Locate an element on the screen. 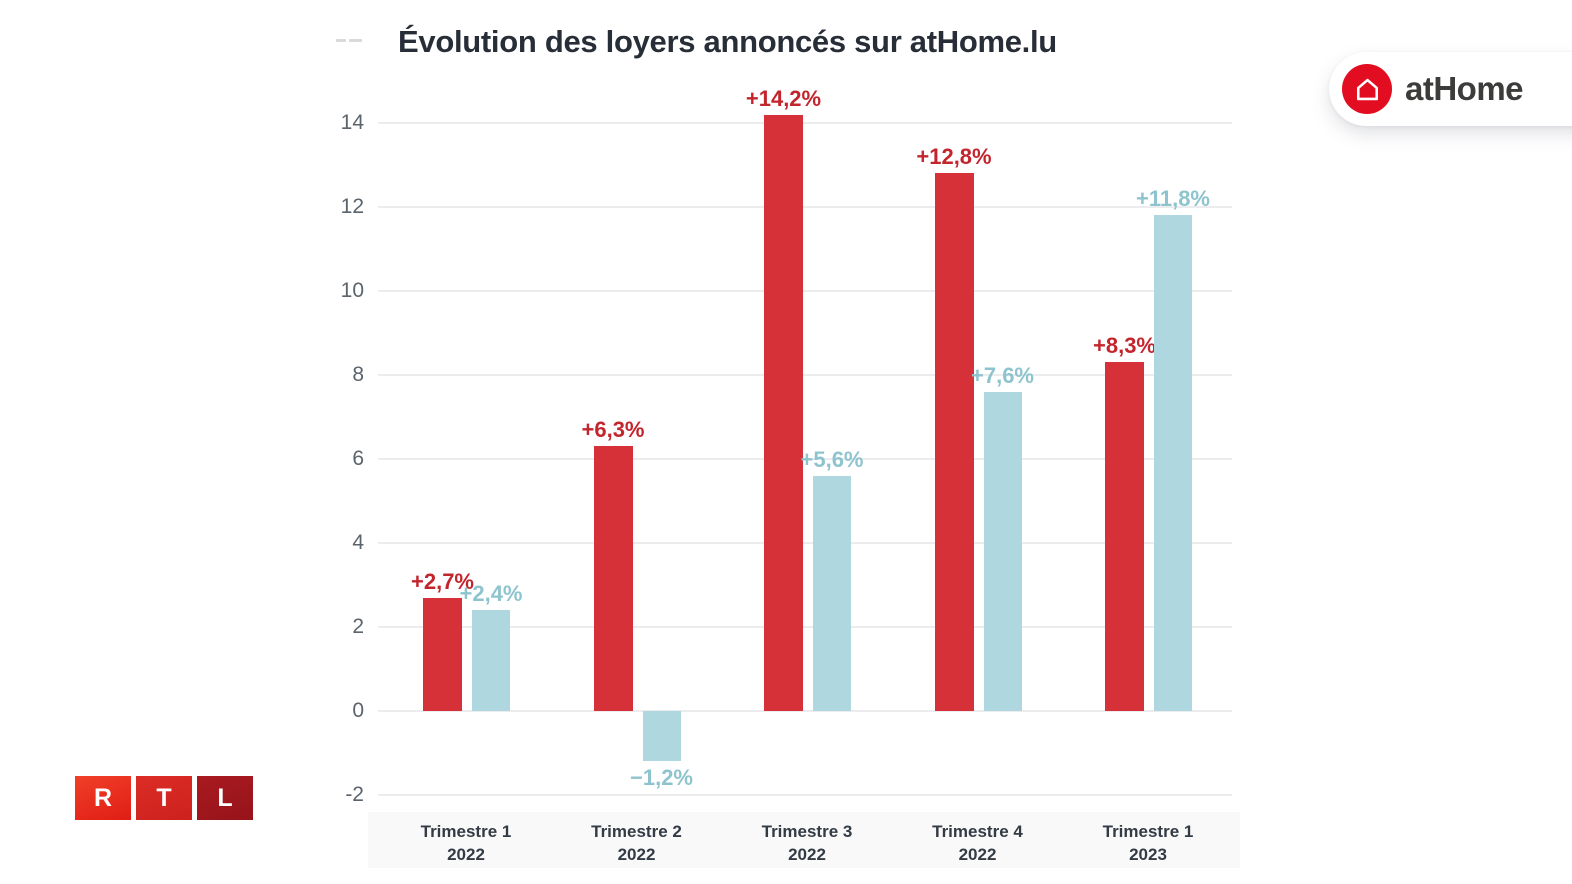 This screenshot has width=1572, height=884. rtl-letter-r: R is located at coordinates (103, 798).